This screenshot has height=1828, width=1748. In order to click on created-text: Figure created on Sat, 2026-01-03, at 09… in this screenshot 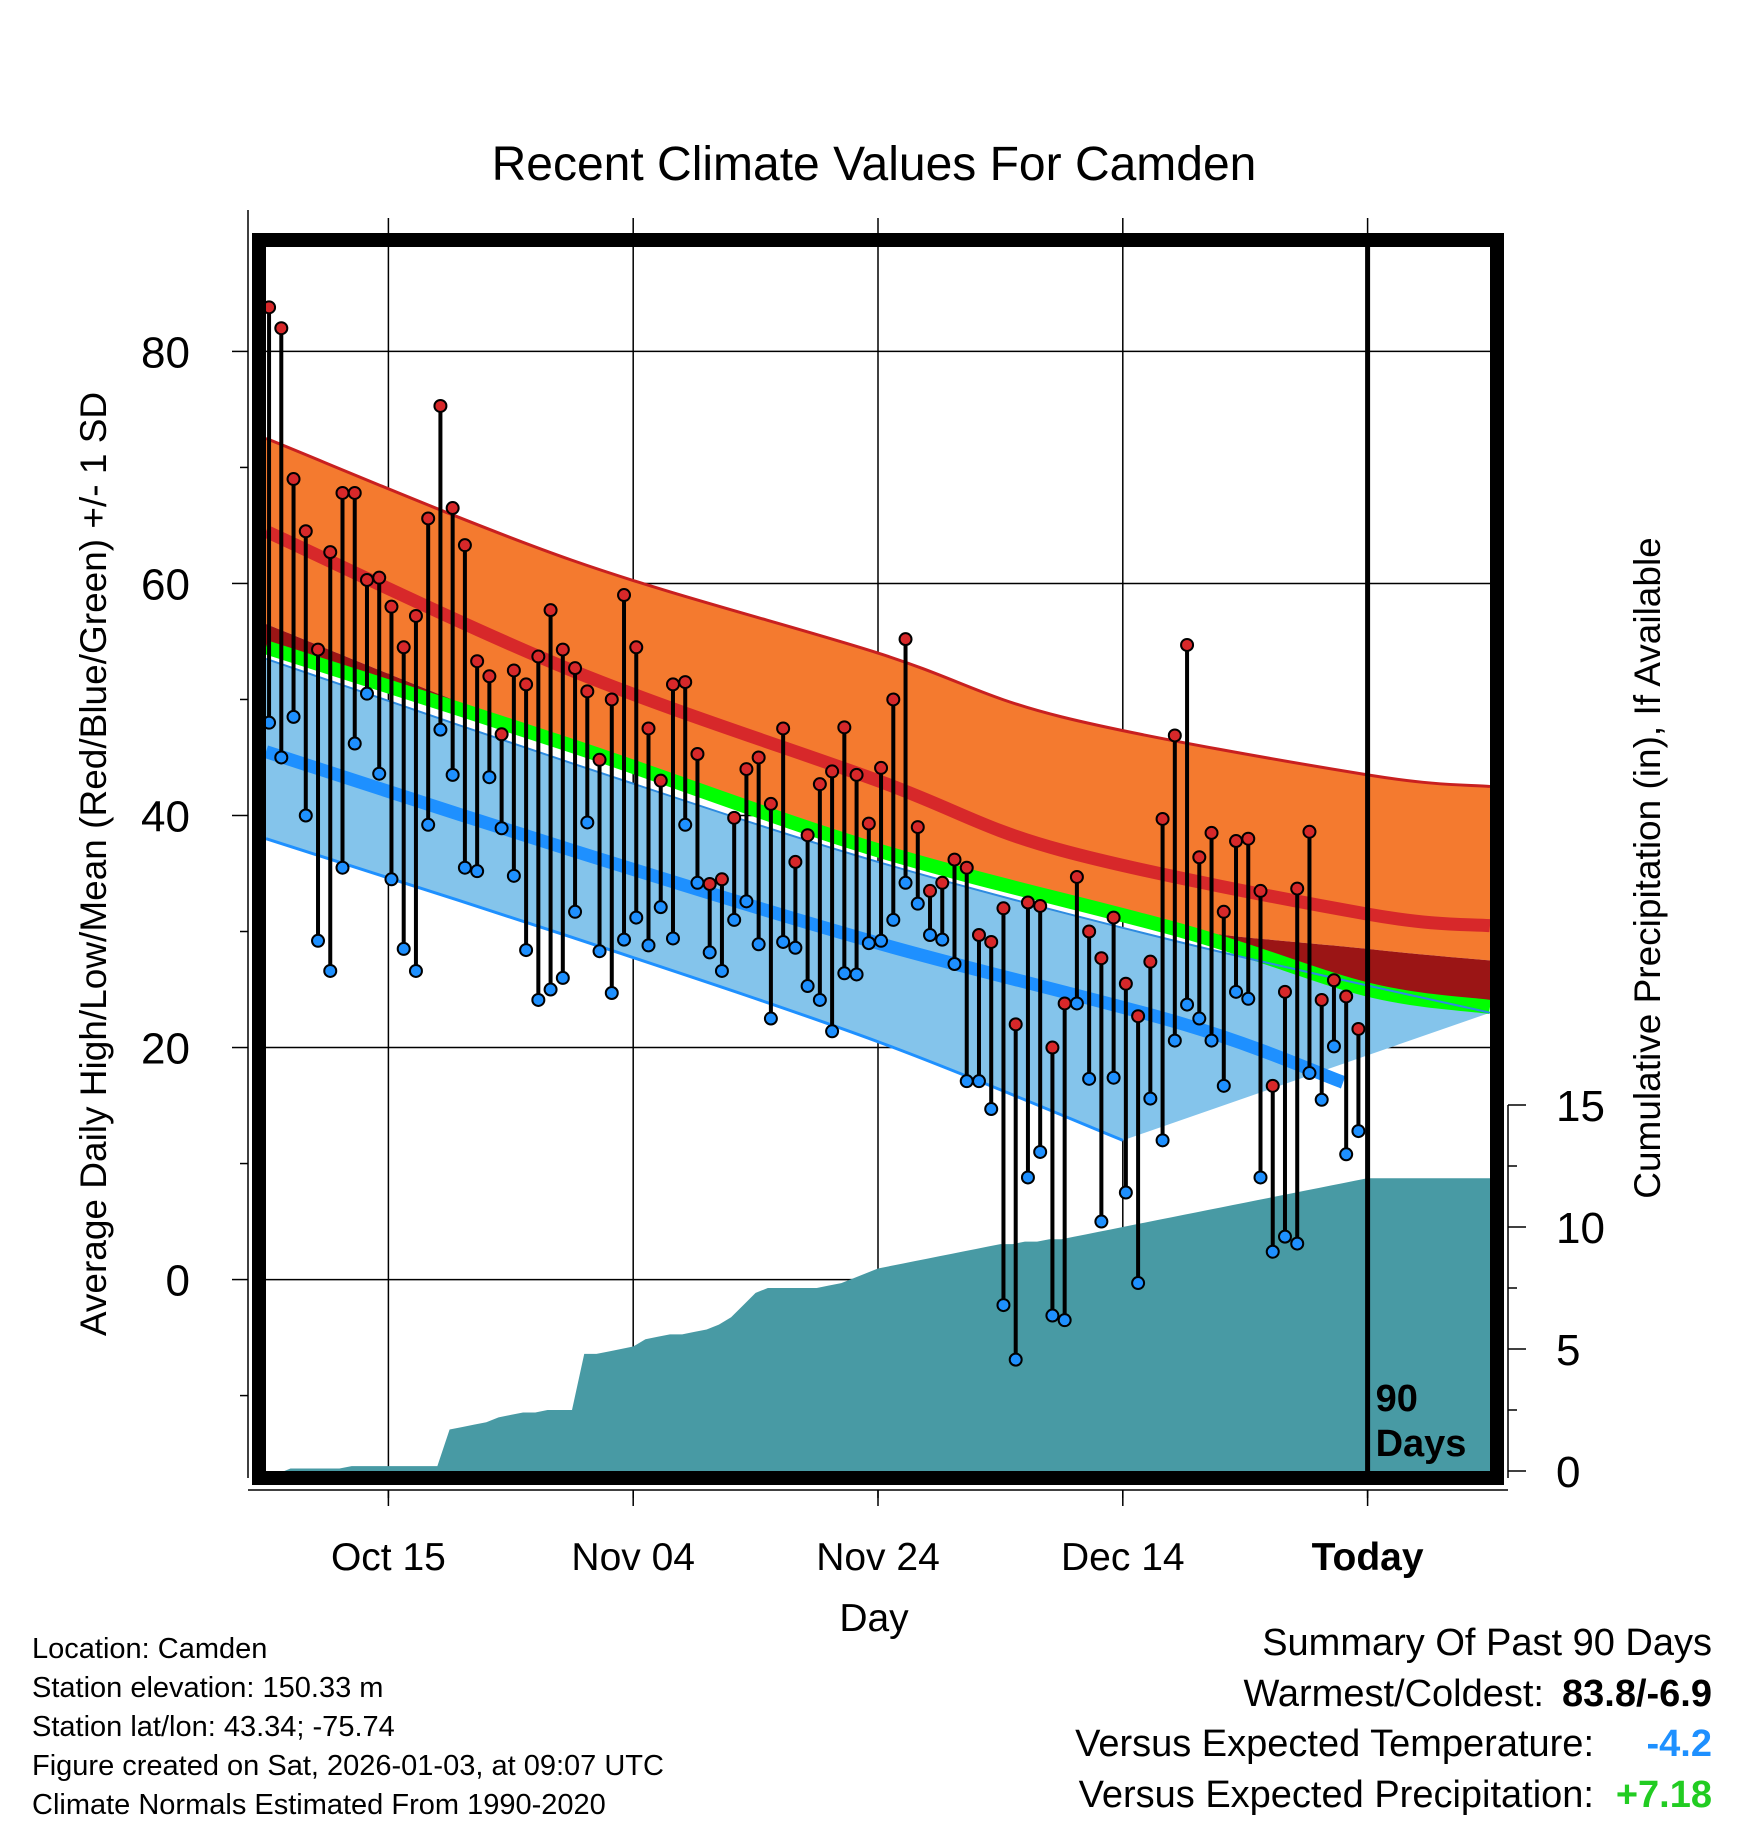, I will do `click(348, 1766)`.